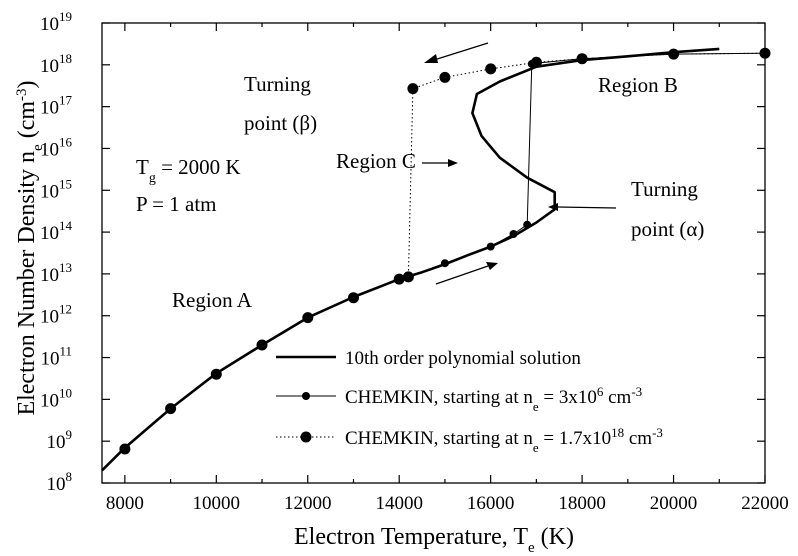 The image size is (798, 556). I want to click on x-tick-label: 18000, so click(582, 503).